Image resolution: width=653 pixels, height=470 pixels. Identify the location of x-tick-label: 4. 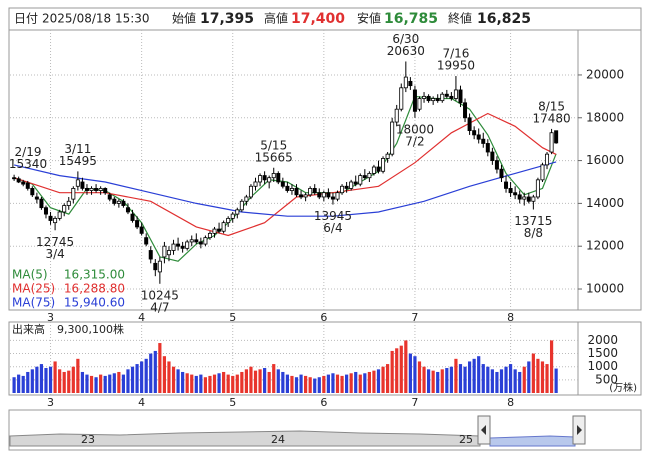
(141, 402).